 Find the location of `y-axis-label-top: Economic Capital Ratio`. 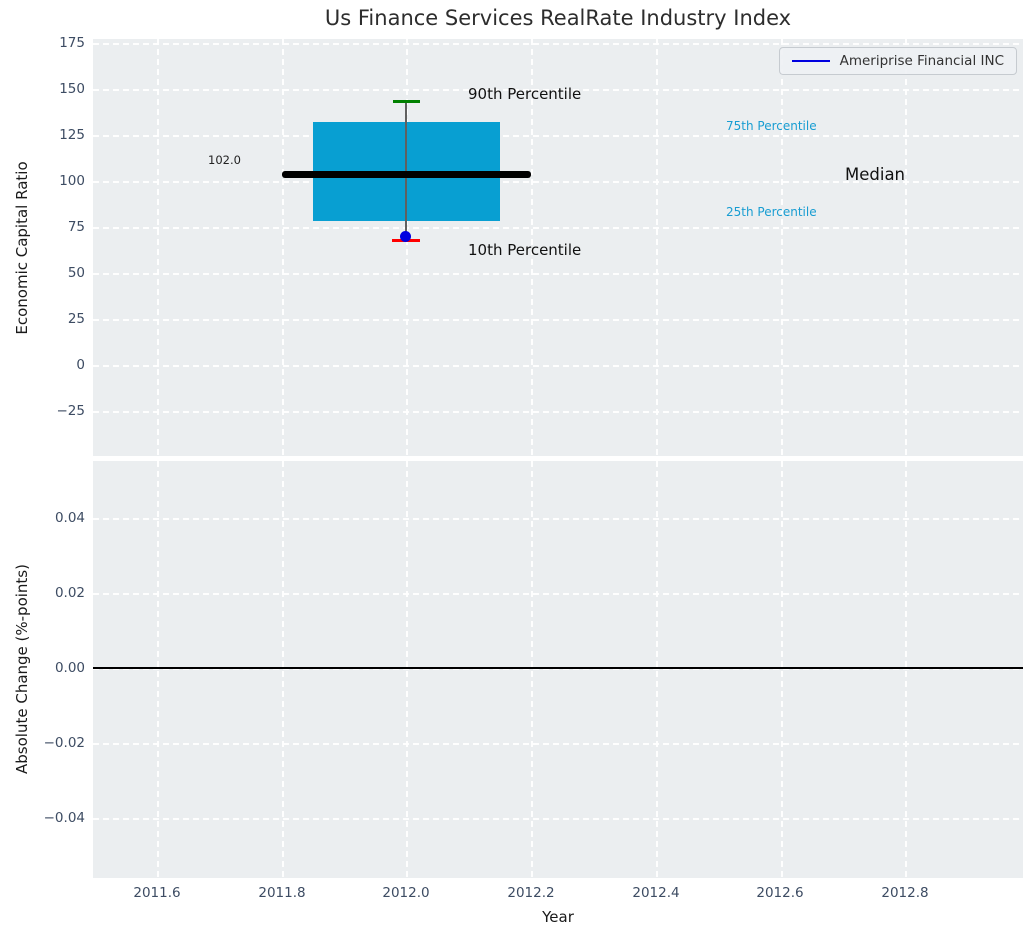

y-axis-label-top: Economic Capital Ratio is located at coordinates (22, 248).